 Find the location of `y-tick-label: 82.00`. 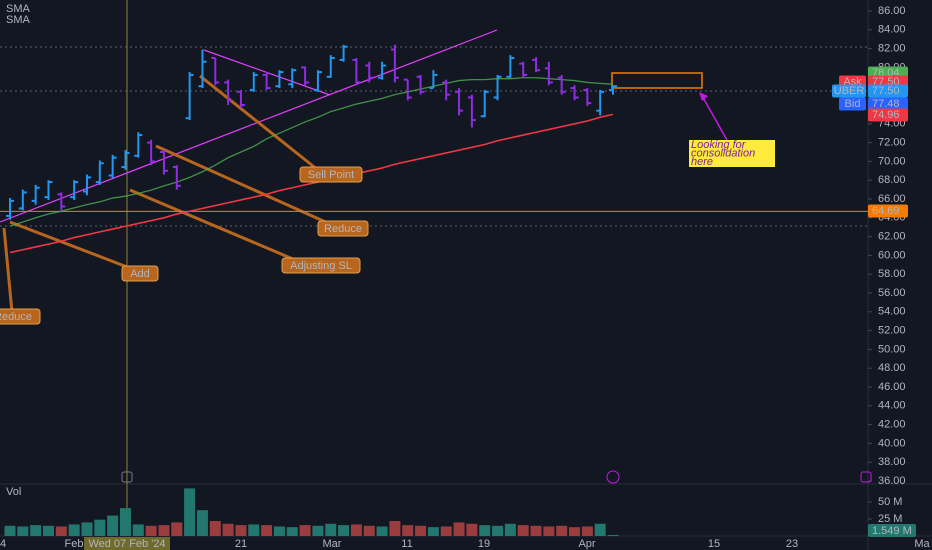

y-tick-label: 82.00 is located at coordinates (892, 49).